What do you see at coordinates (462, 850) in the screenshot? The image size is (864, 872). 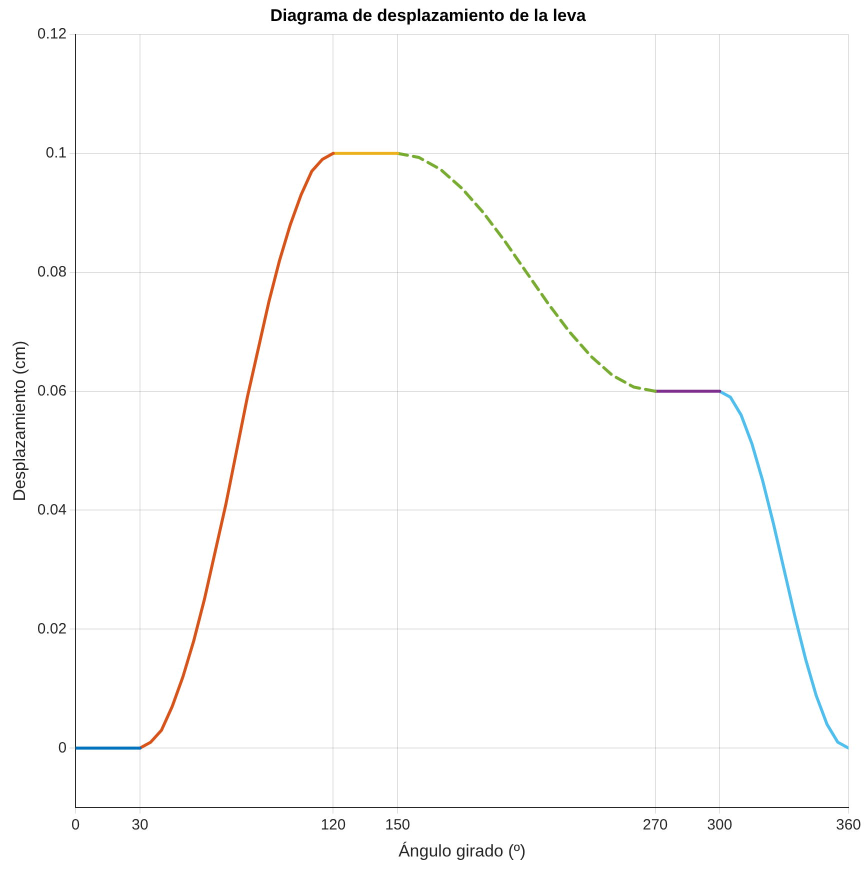 I see `x-axis-title: Ángulo girado (º)` at bounding box center [462, 850].